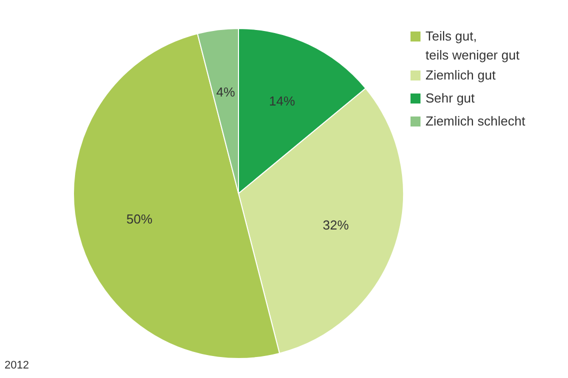 The height and width of the screenshot is (378, 568). I want to click on legend-label: Sehr gut, so click(451, 98).